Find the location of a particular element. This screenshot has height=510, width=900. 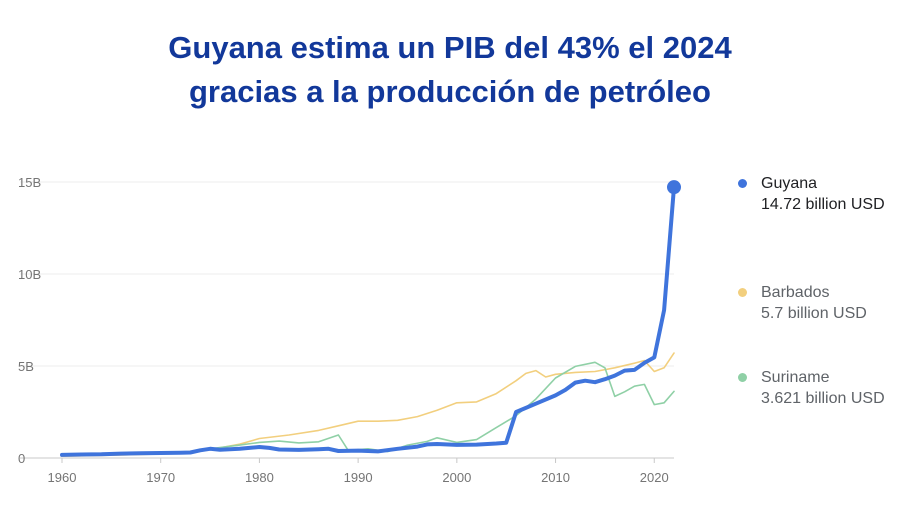

legend-dot-guyana is located at coordinates (742, 183).